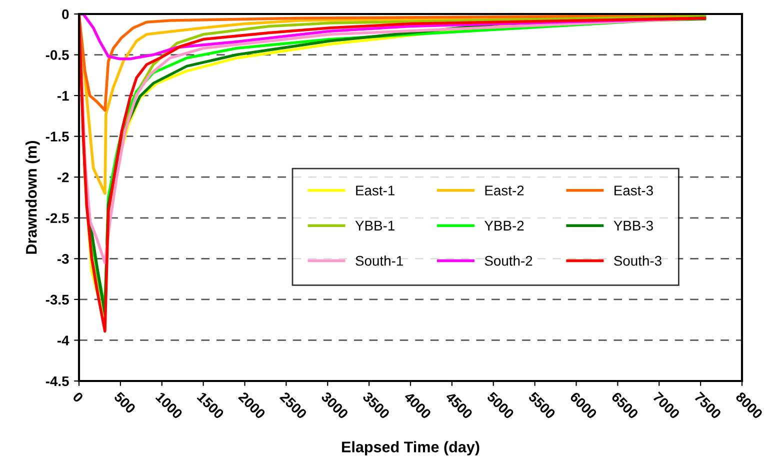 The height and width of the screenshot is (463, 767). Describe the element at coordinates (65, 14) in the screenshot. I see `y-tick-label: 0` at that location.